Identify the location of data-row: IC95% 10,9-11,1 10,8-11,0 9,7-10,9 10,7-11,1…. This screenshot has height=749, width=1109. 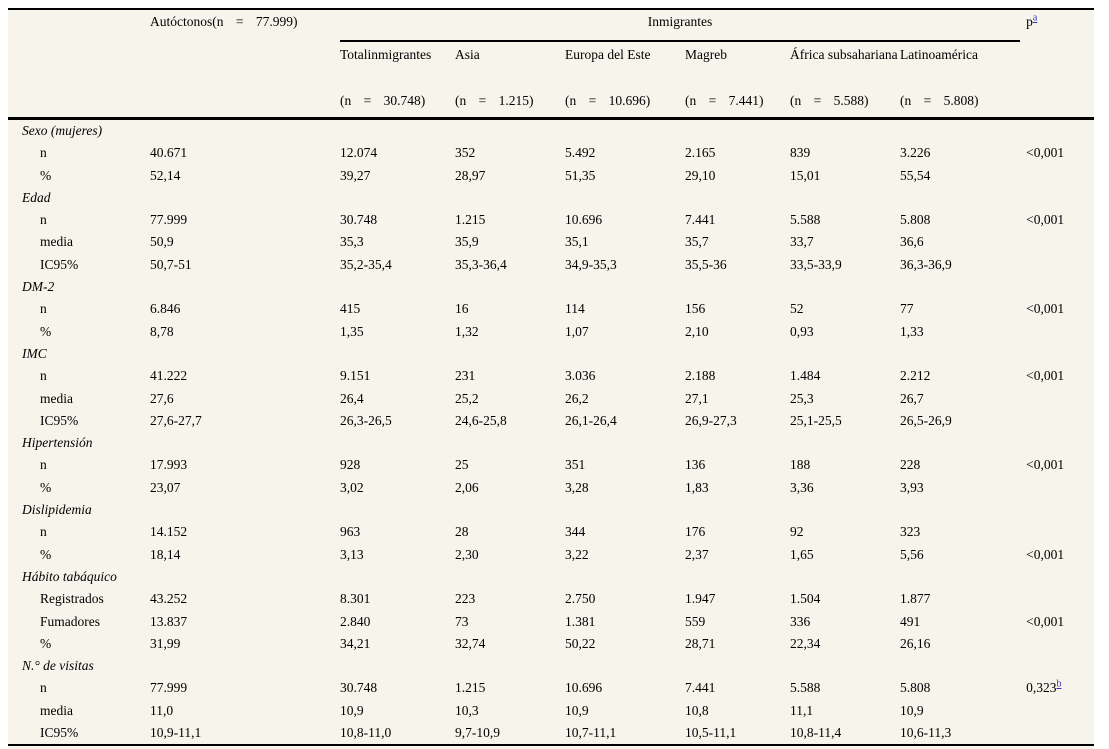
(551, 733).